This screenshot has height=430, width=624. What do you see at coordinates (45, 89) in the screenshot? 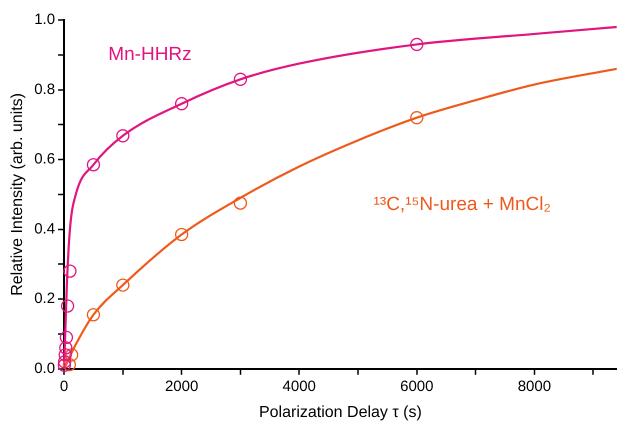
I see `y-tick-label: 0.8` at bounding box center [45, 89].